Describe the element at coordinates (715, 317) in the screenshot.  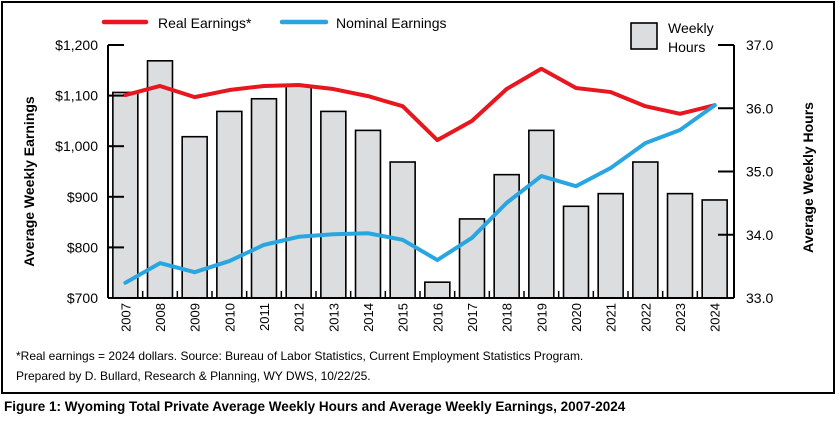
I see `x-tick-label: 2024` at that location.